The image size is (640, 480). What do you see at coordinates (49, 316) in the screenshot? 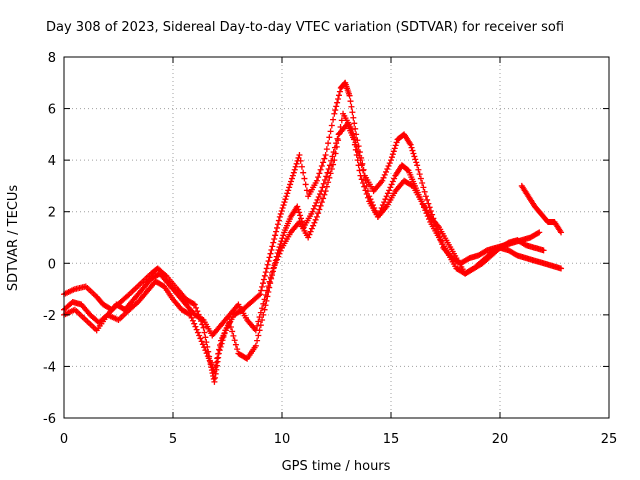
I see `y-tick-label: -2` at bounding box center [49, 316].